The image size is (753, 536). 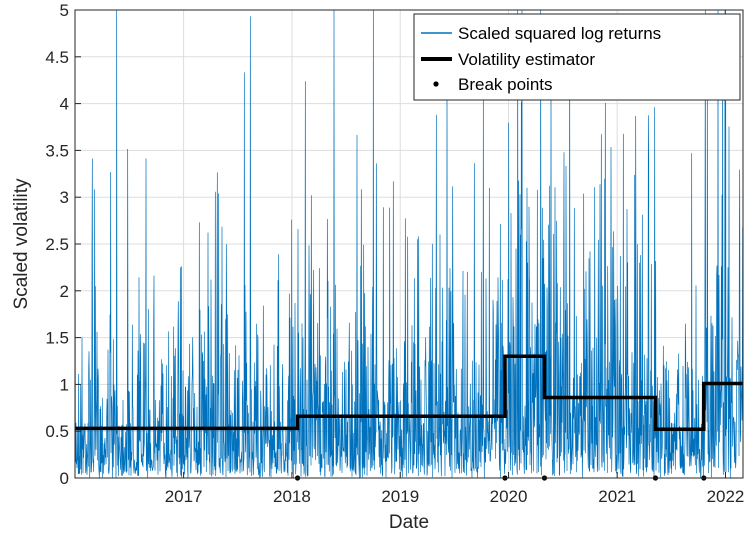 I want to click on legend-box, so click(x=577, y=57).